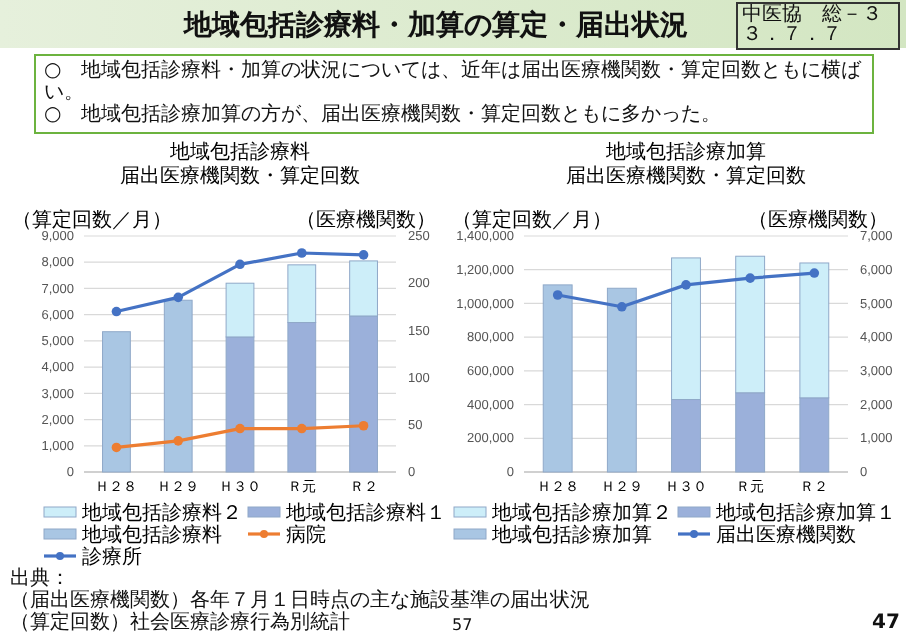 The width and height of the screenshot is (906, 640). I want to click on text: 47, so click(886, 624).